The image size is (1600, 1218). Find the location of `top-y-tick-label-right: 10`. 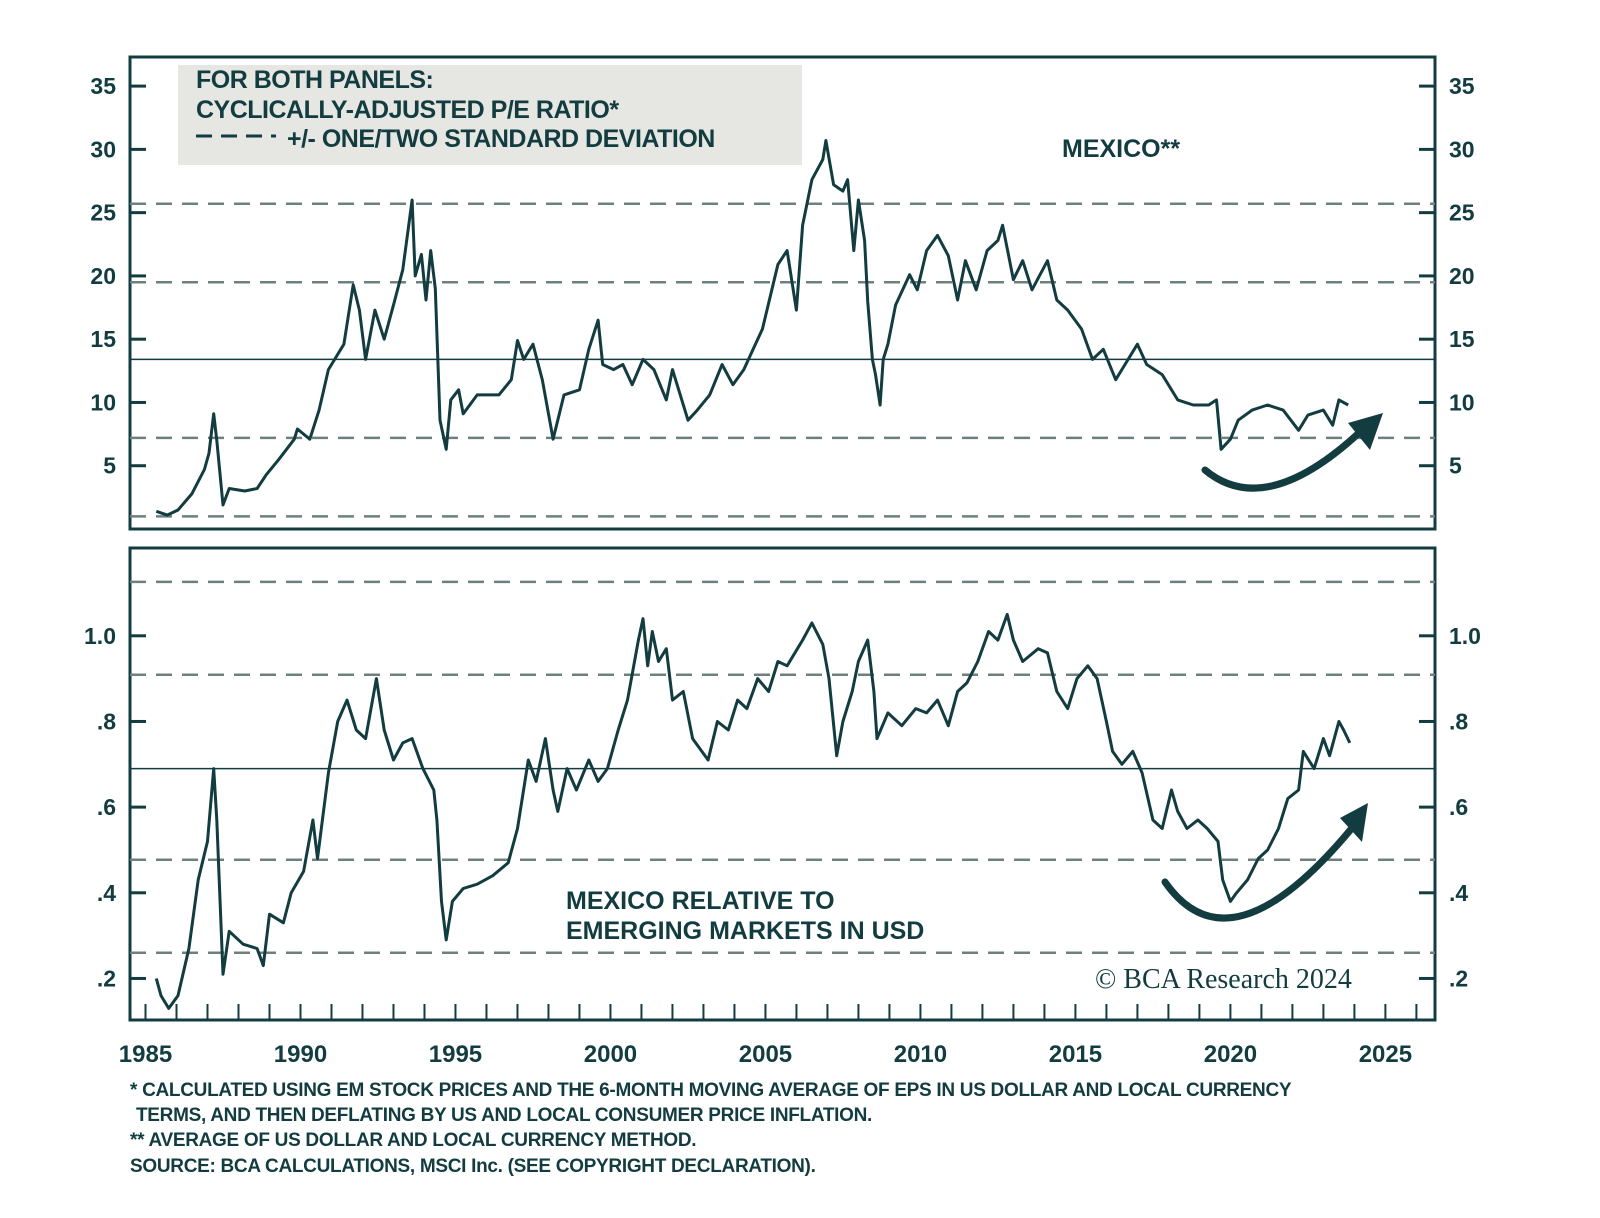

top-y-tick-label-right: 10 is located at coordinates (1462, 402).